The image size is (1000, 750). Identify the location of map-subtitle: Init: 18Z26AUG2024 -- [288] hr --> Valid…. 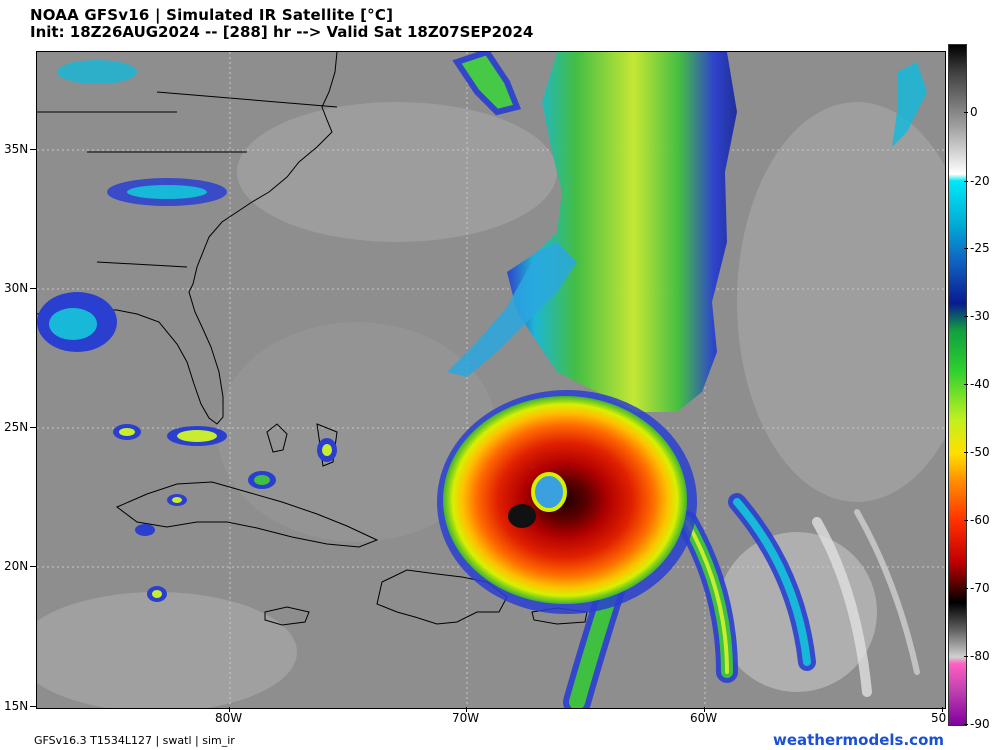
(282, 32).